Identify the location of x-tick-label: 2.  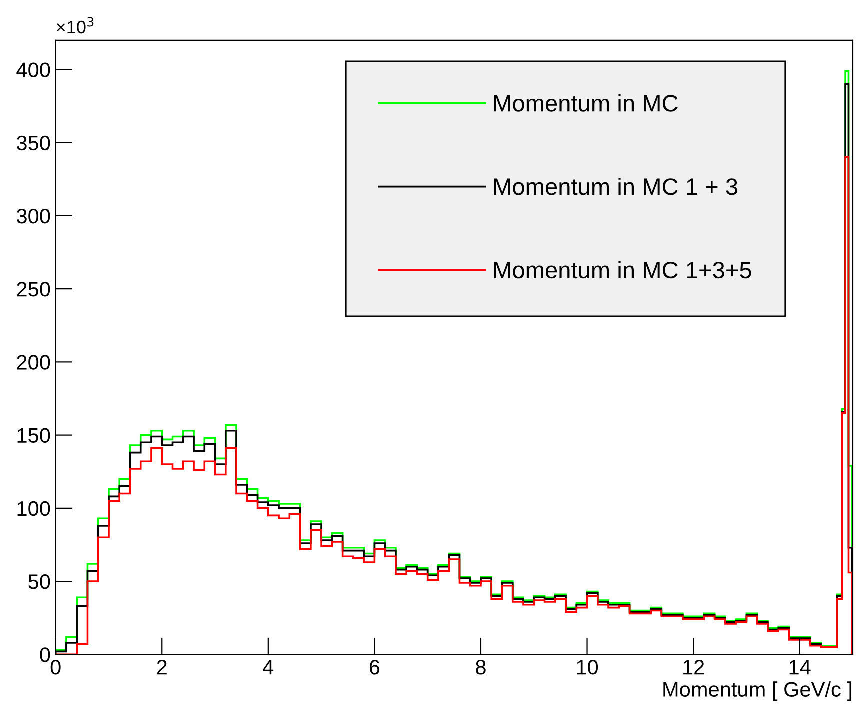
(162, 667).